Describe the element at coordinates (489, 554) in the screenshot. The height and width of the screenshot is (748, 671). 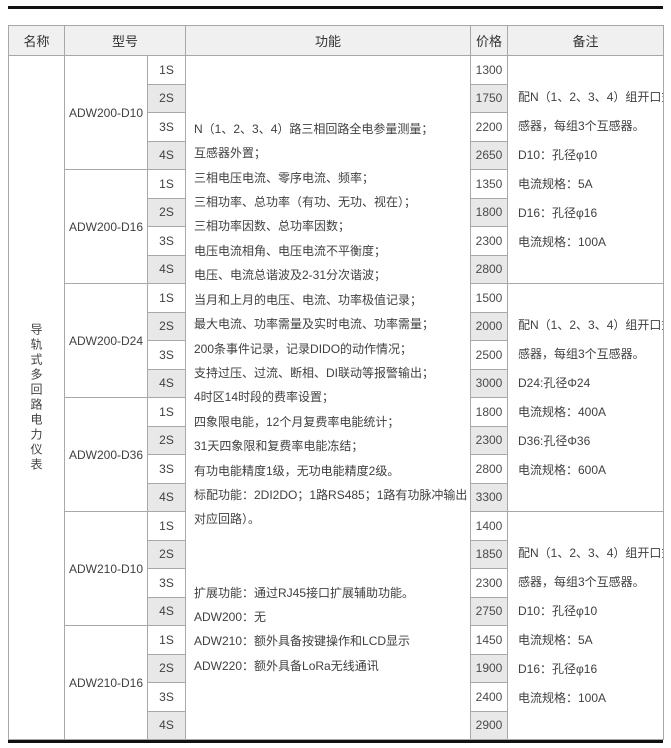
I see `price-cell: 1850` at that location.